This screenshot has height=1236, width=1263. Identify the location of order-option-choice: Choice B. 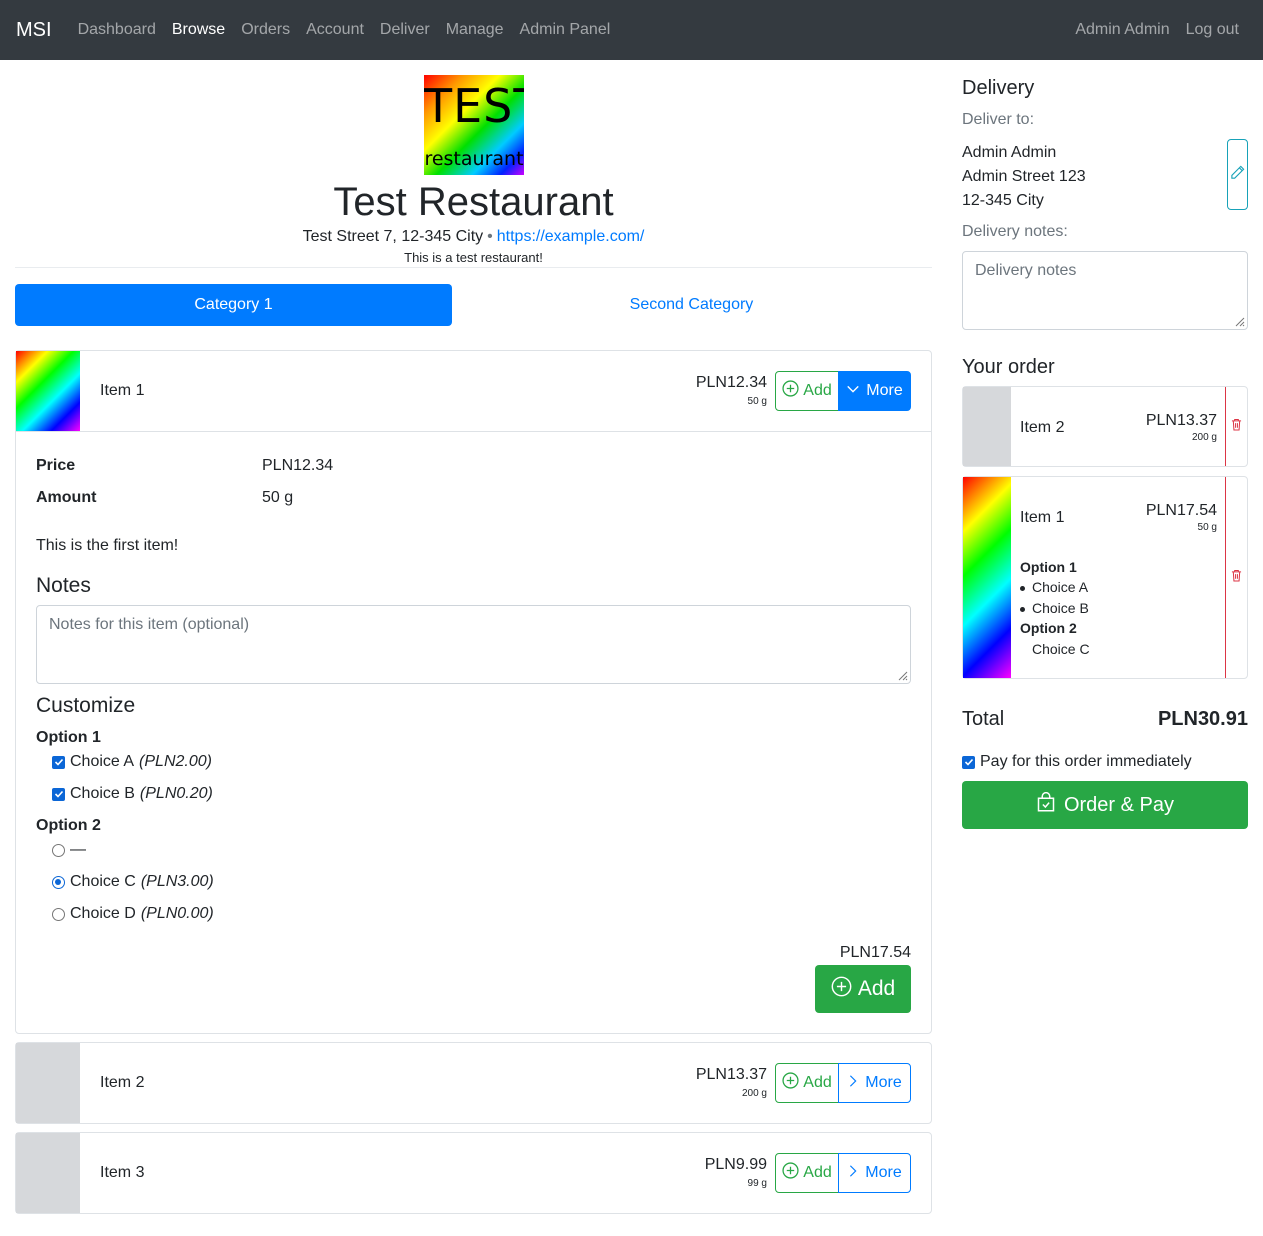
(1054, 608).